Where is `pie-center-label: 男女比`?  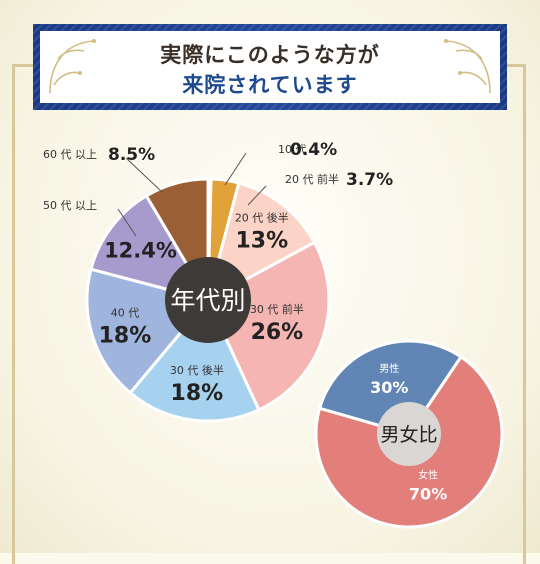
pie-center-label: 男女比 is located at coordinates (408, 435).